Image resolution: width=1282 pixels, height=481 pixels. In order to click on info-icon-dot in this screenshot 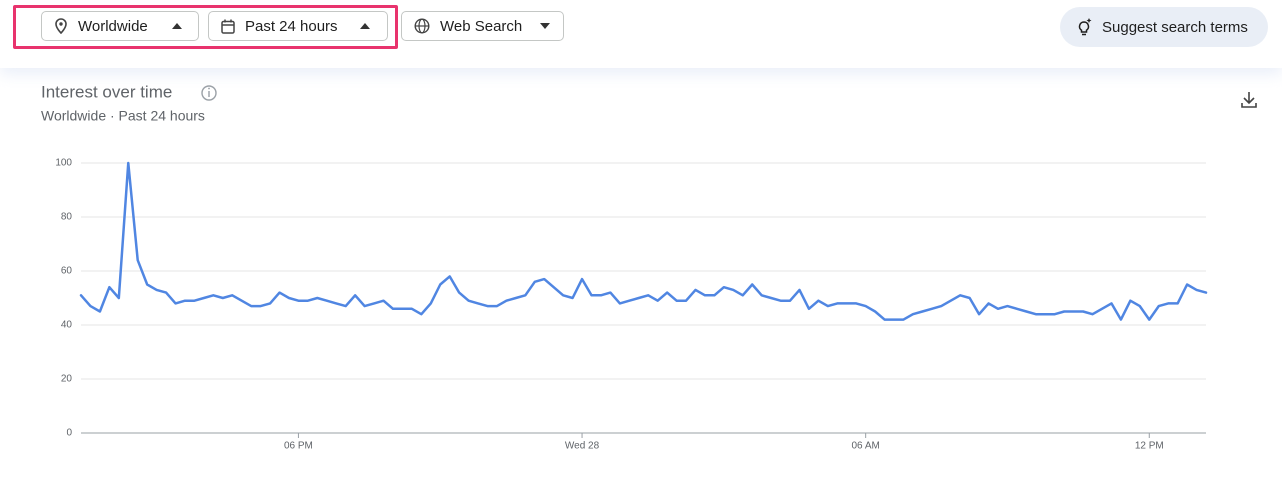, I will do `click(209, 88)`.